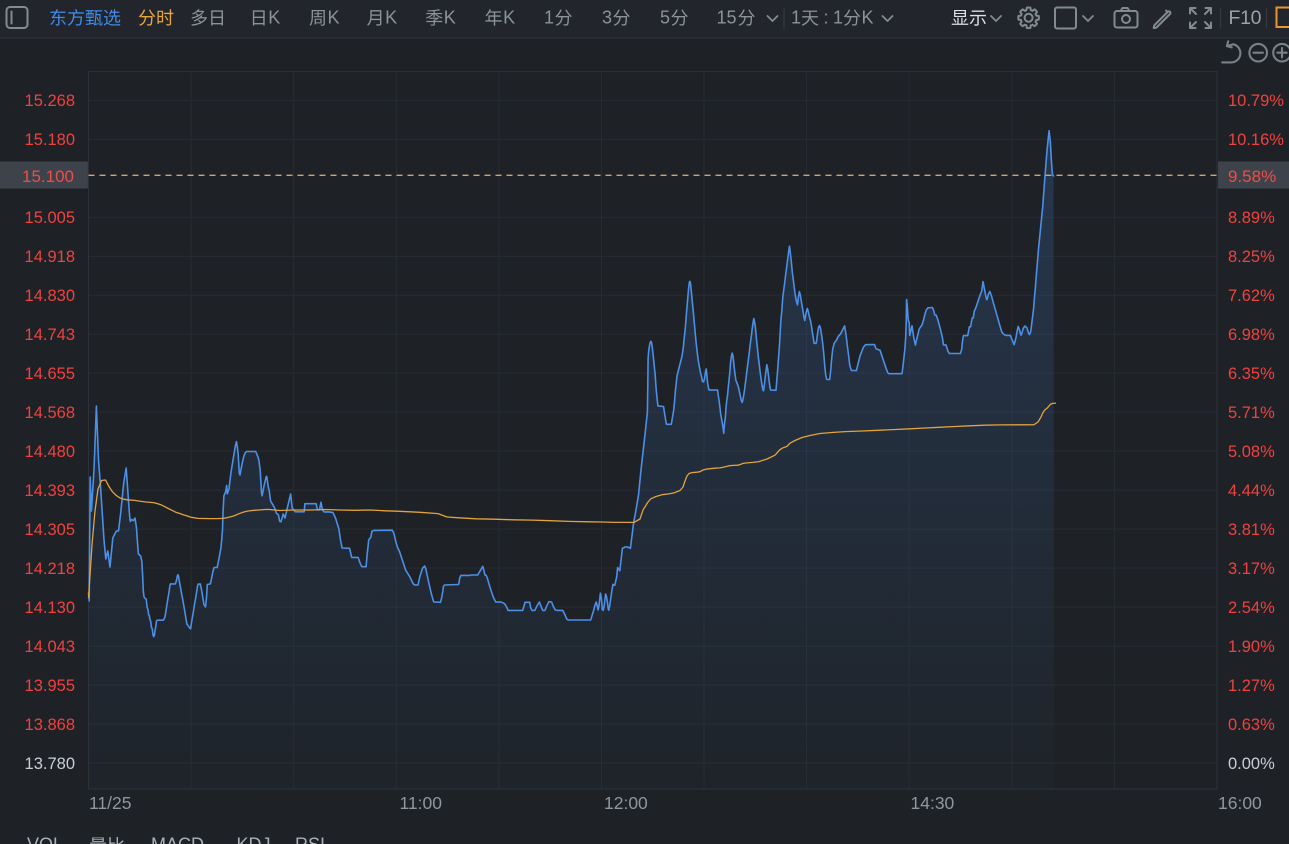 The image size is (1289, 844). What do you see at coordinates (50, 101) in the screenshot?
I see `svg-text: 15.268` at bounding box center [50, 101].